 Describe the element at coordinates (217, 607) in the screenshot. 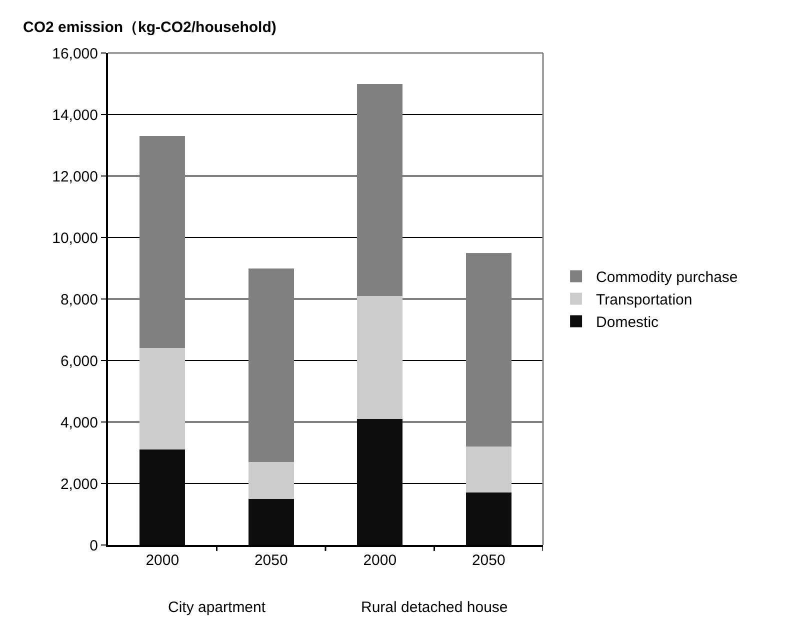

I see `text: City apartment` at that location.